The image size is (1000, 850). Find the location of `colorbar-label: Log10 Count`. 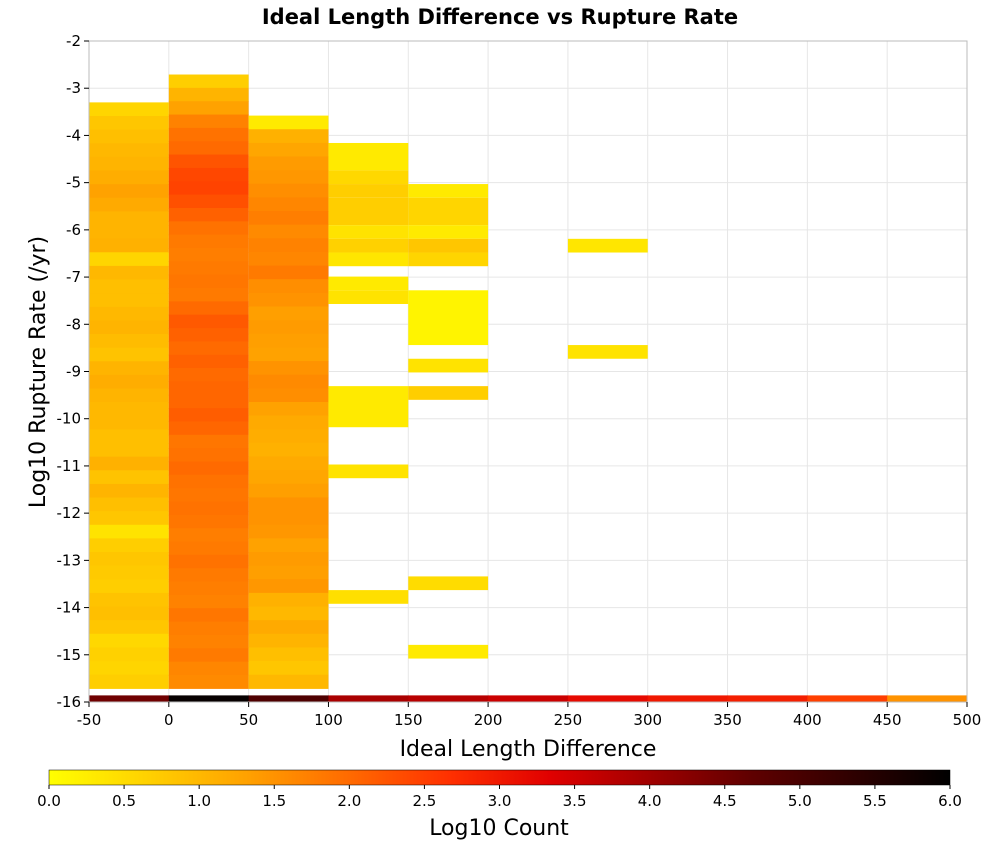

colorbar-label: Log10 Count is located at coordinates (499, 828).